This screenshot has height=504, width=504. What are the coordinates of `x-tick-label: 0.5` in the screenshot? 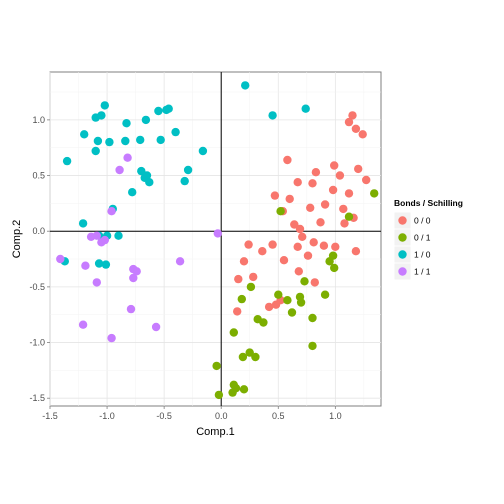 It's located at (278, 416).